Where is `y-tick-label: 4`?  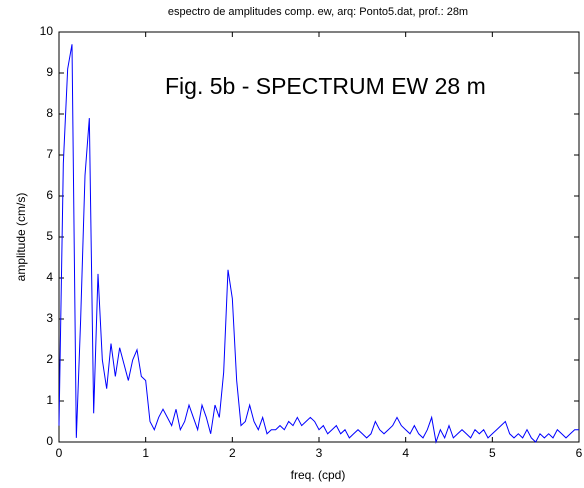
y-tick-label: 4 is located at coordinates (49, 277).